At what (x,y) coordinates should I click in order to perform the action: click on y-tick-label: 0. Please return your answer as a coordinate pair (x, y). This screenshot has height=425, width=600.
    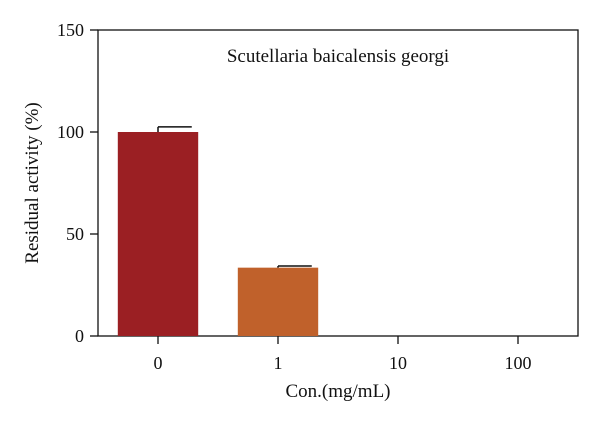
    Looking at the image, I should click on (79, 336).